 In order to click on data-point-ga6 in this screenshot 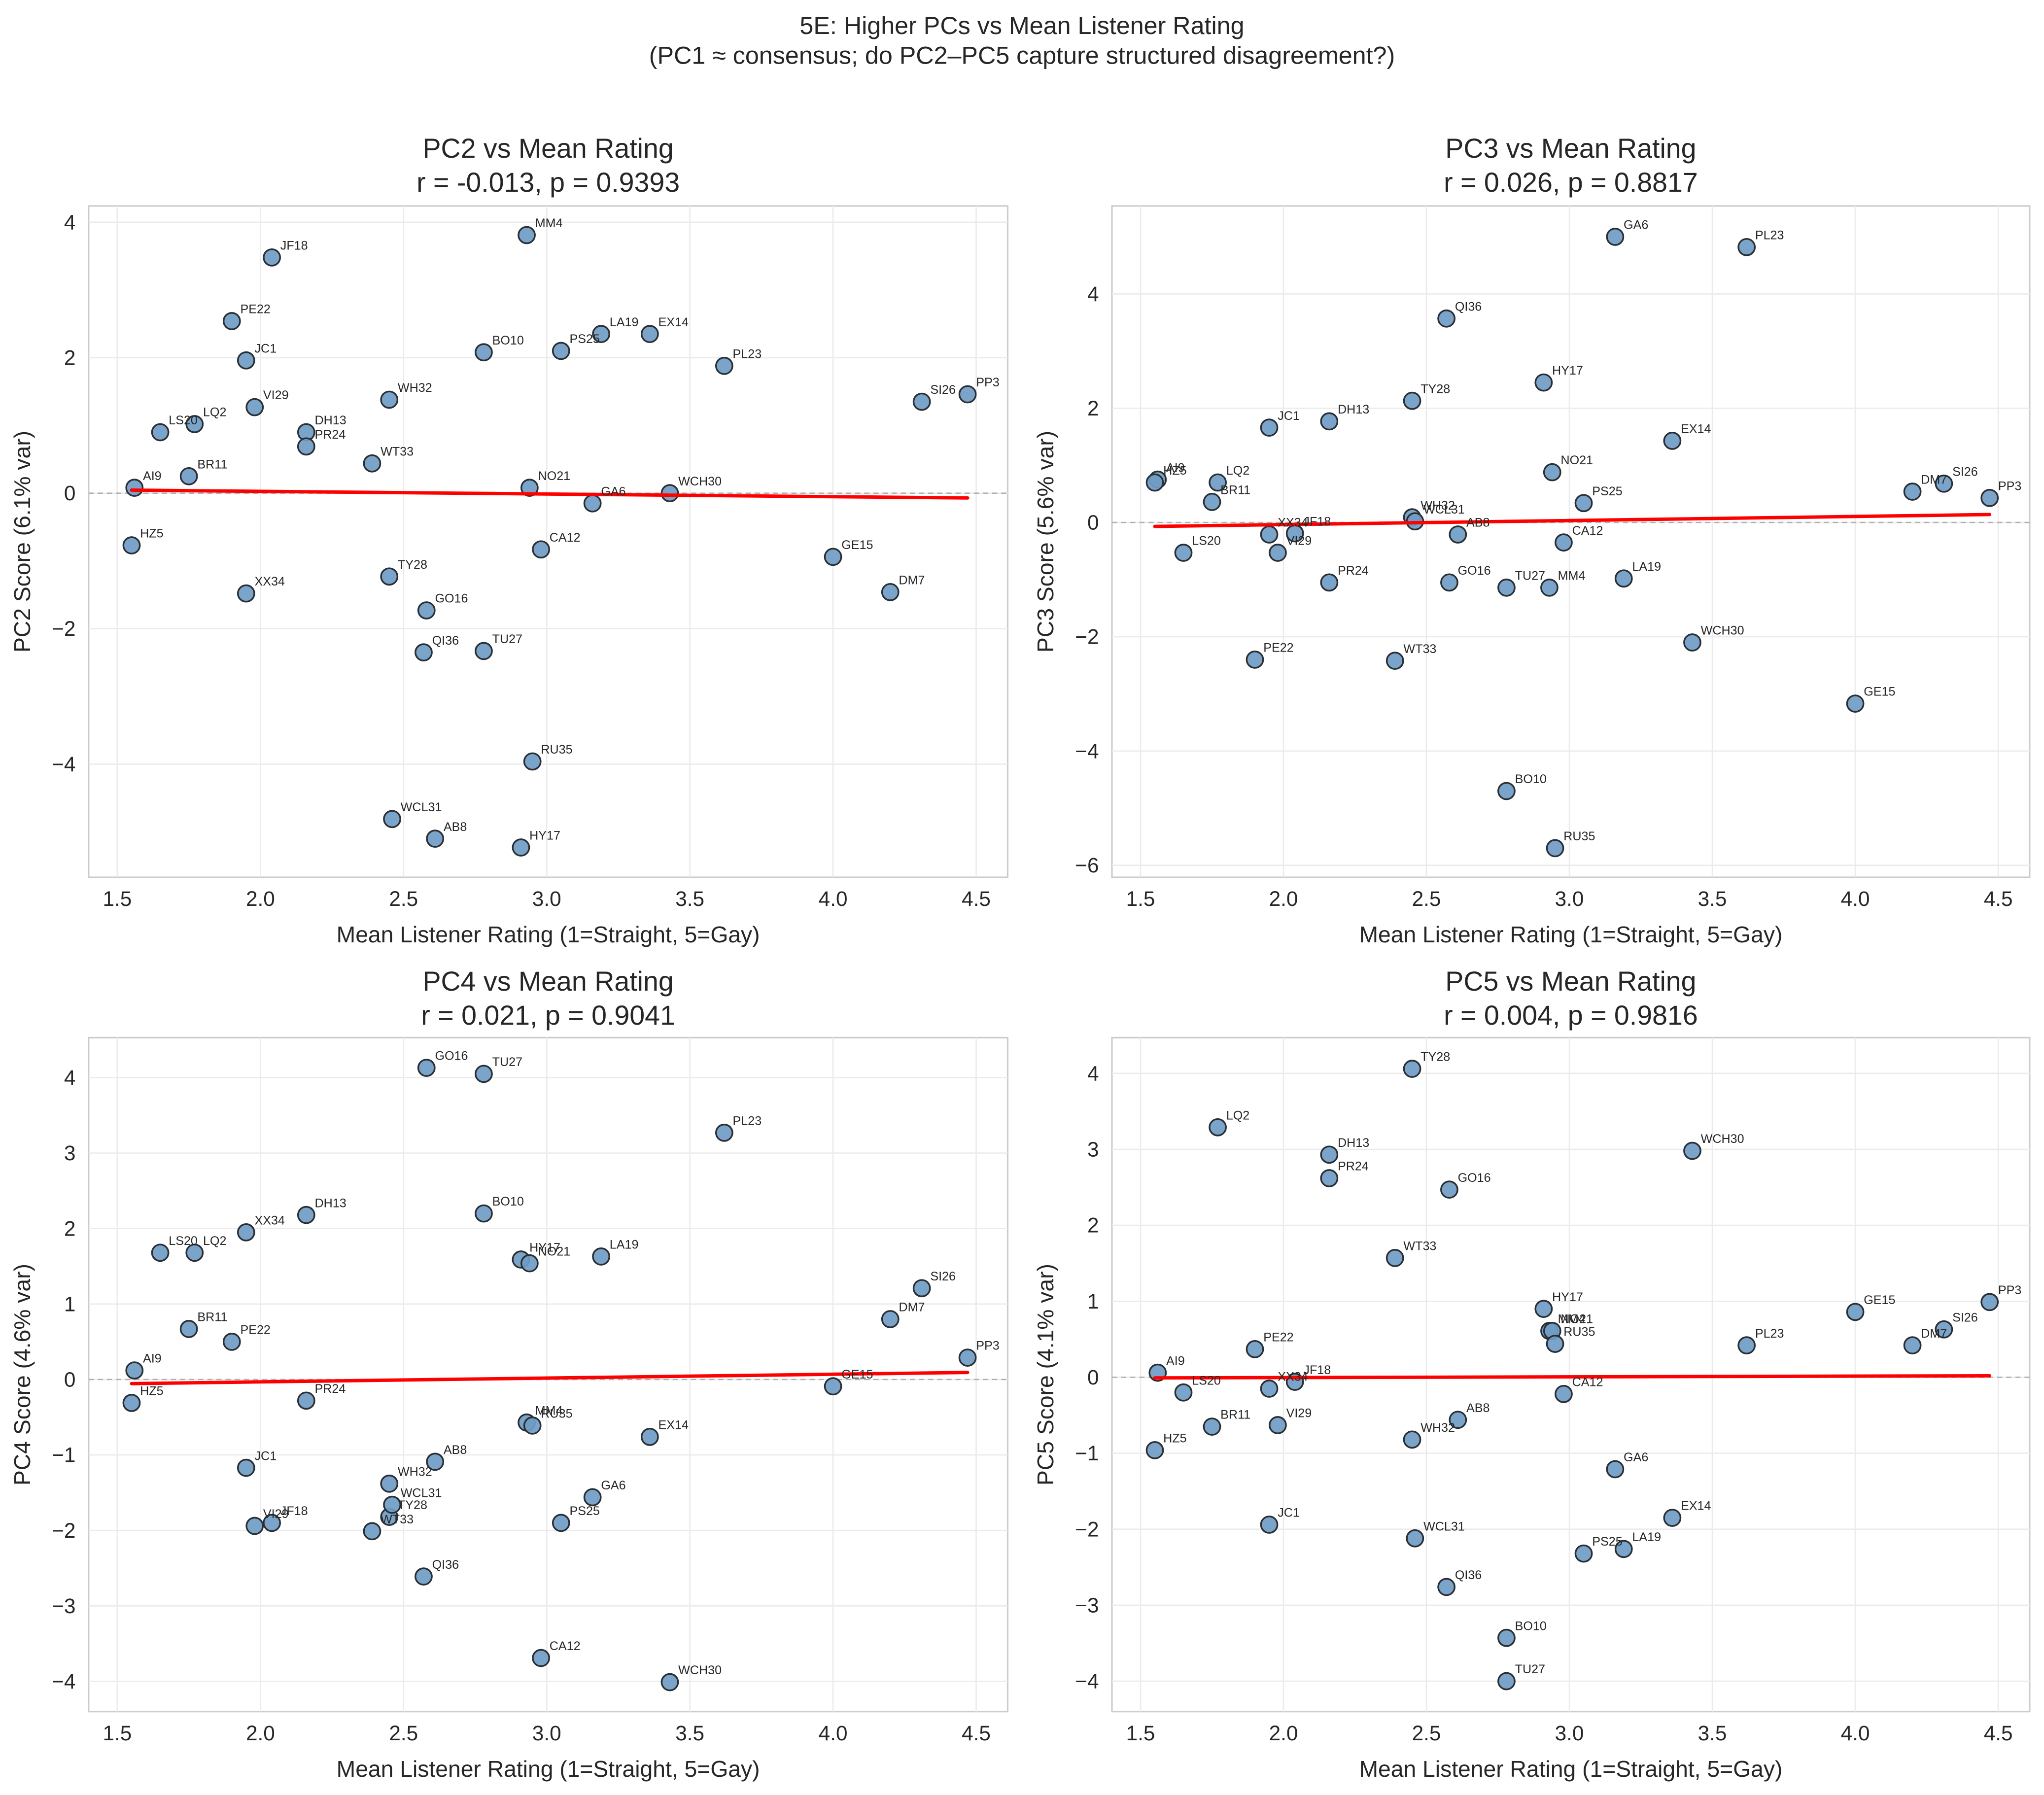, I will do `click(1615, 1469)`.